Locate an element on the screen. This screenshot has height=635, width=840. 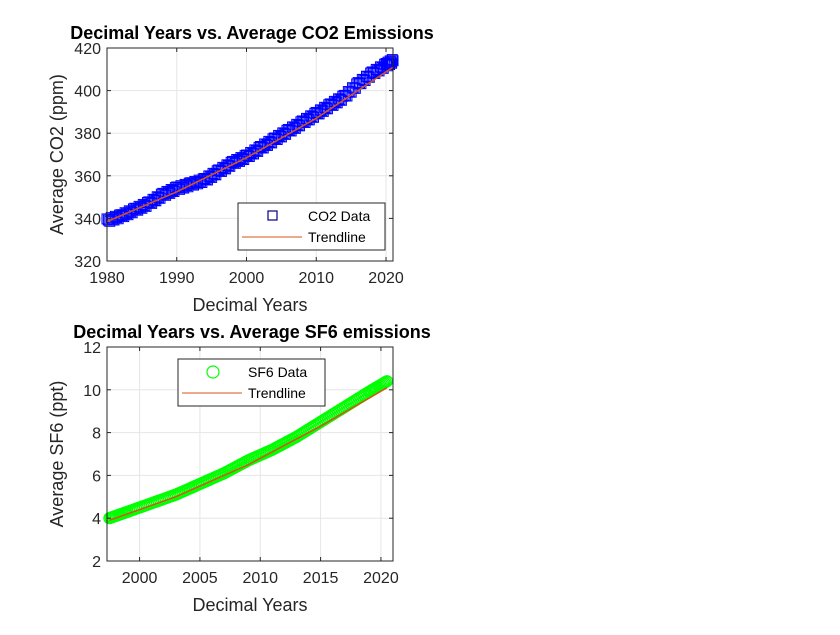
legend-label: CO2 Data is located at coordinates (339, 216).